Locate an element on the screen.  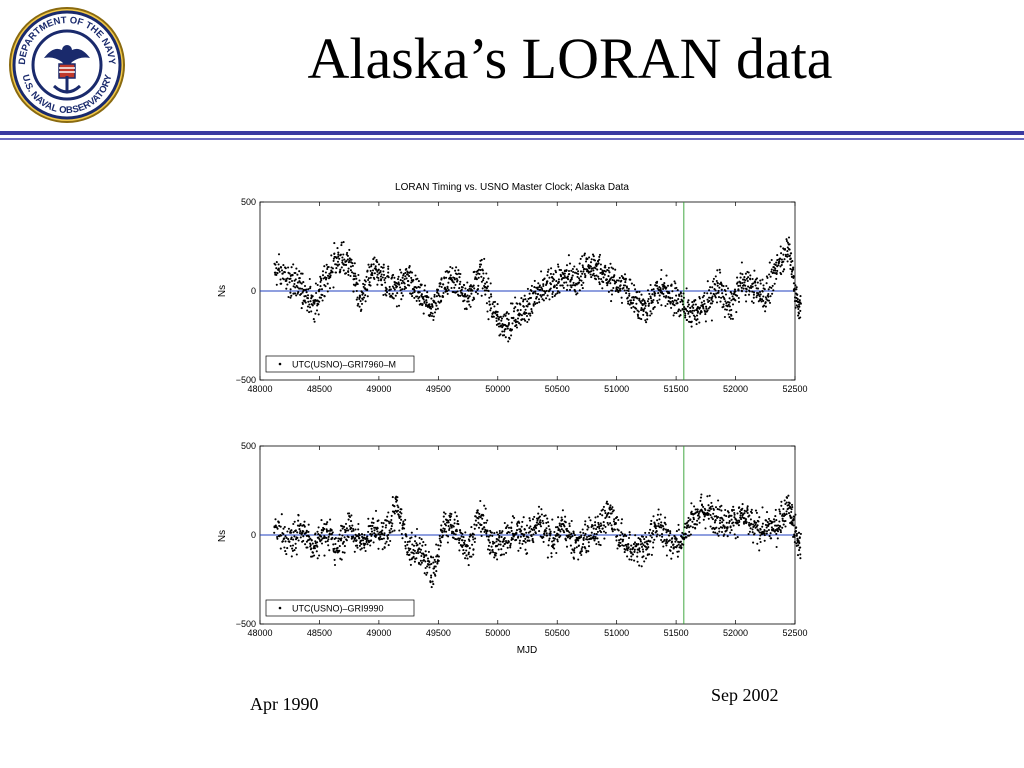
legend-box is located at coordinates (340, 364).